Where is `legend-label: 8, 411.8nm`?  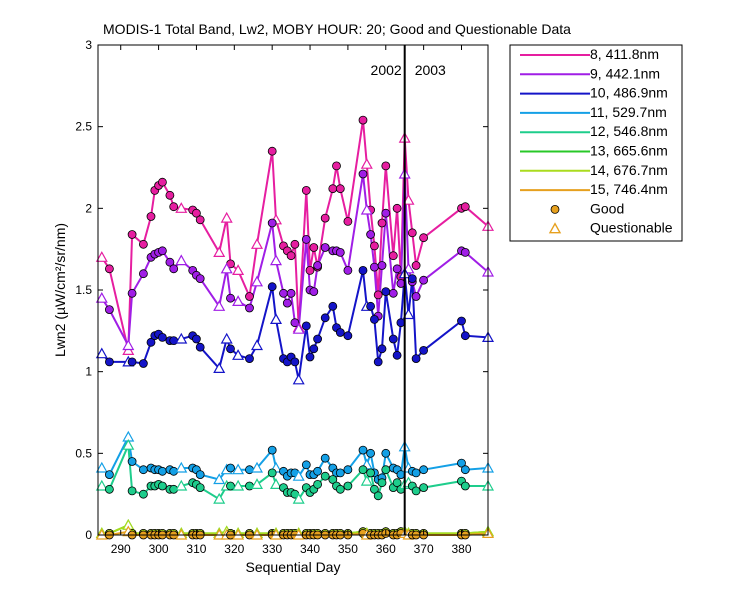
legend-label: 8, 411.8nm is located at coordinates (624, 54).